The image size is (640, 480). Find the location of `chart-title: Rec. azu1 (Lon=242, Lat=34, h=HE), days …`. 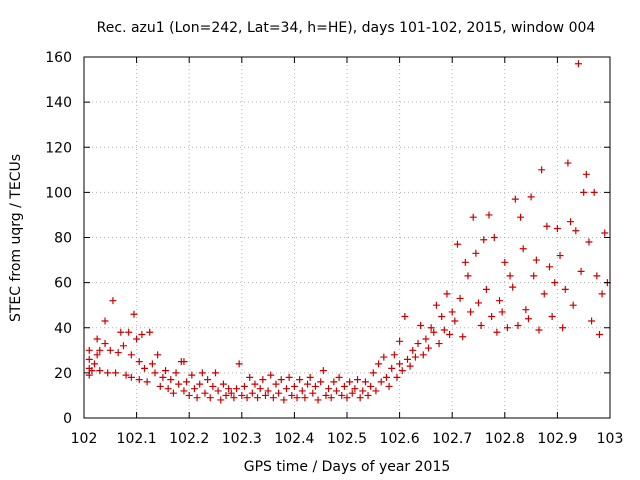

chart-title: Rec. azu1 (Lon=242, Lat=34, h=HE), days … is located at coordinates (346, 28).